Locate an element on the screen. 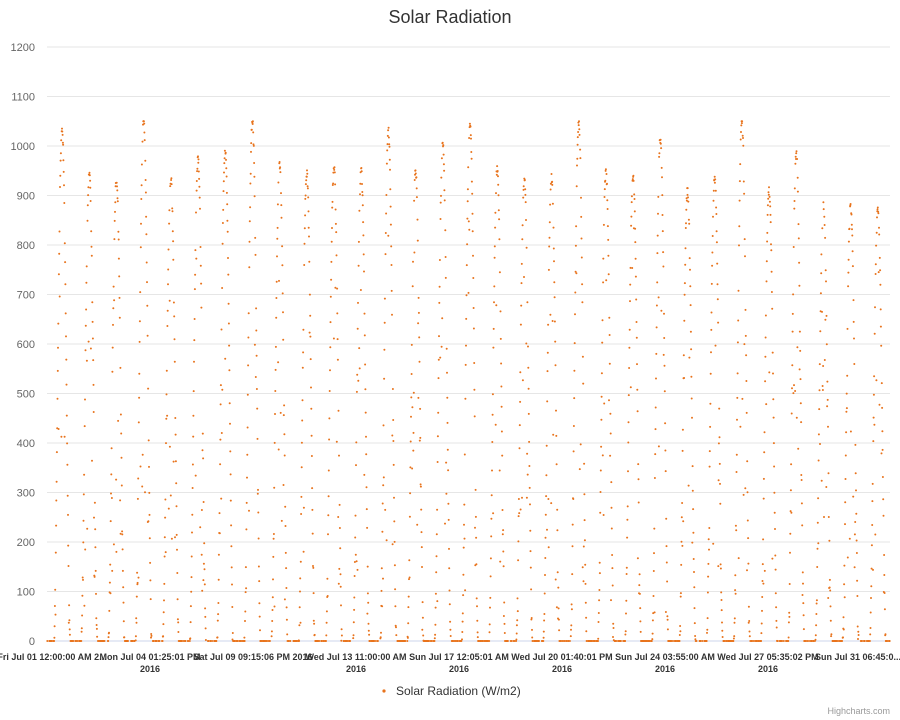 The image size is (900, 720). legend-label: Solar Radiation (W/m2) is located at coordinates (458, 691).